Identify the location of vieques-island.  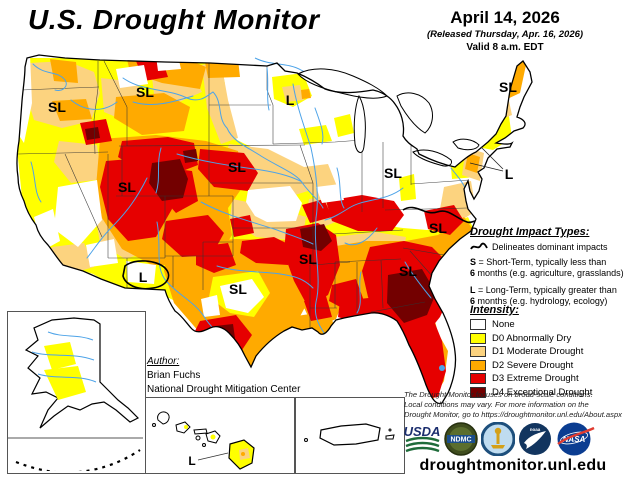
(390, 437).